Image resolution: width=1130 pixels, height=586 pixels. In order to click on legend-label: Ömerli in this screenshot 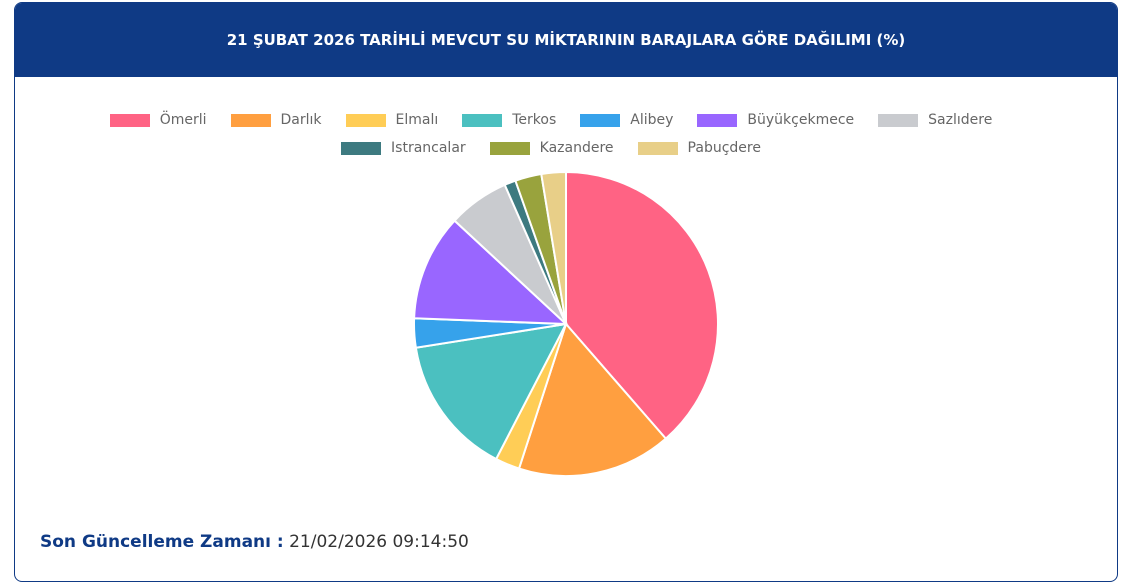, I will do `click(183, 120)`.